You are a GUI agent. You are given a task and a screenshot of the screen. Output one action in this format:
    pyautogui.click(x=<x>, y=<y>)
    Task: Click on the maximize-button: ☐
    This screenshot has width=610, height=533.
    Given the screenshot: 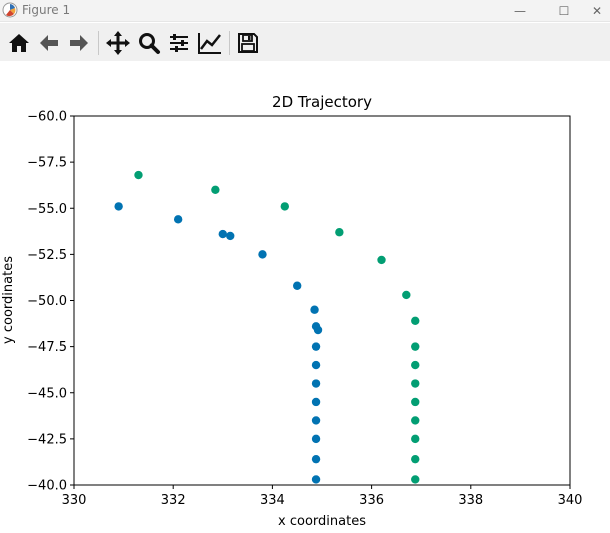 What is the action you would take?
    pyautogui.click(x=564, y=11)
    